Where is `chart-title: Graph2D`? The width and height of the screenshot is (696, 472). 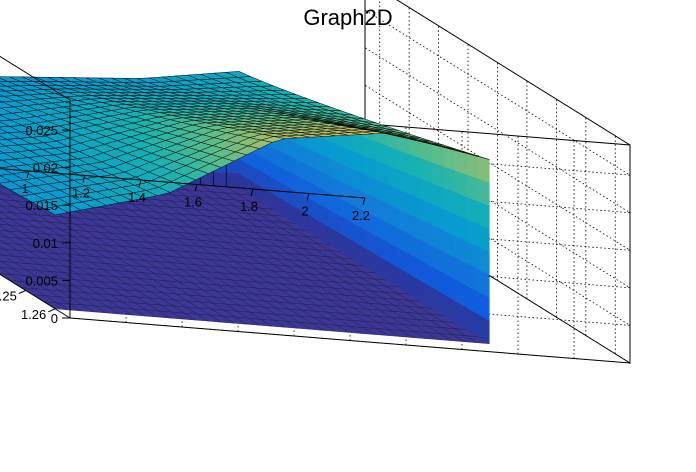 chart-title: Graph2D is located at coordinates (347, 17).